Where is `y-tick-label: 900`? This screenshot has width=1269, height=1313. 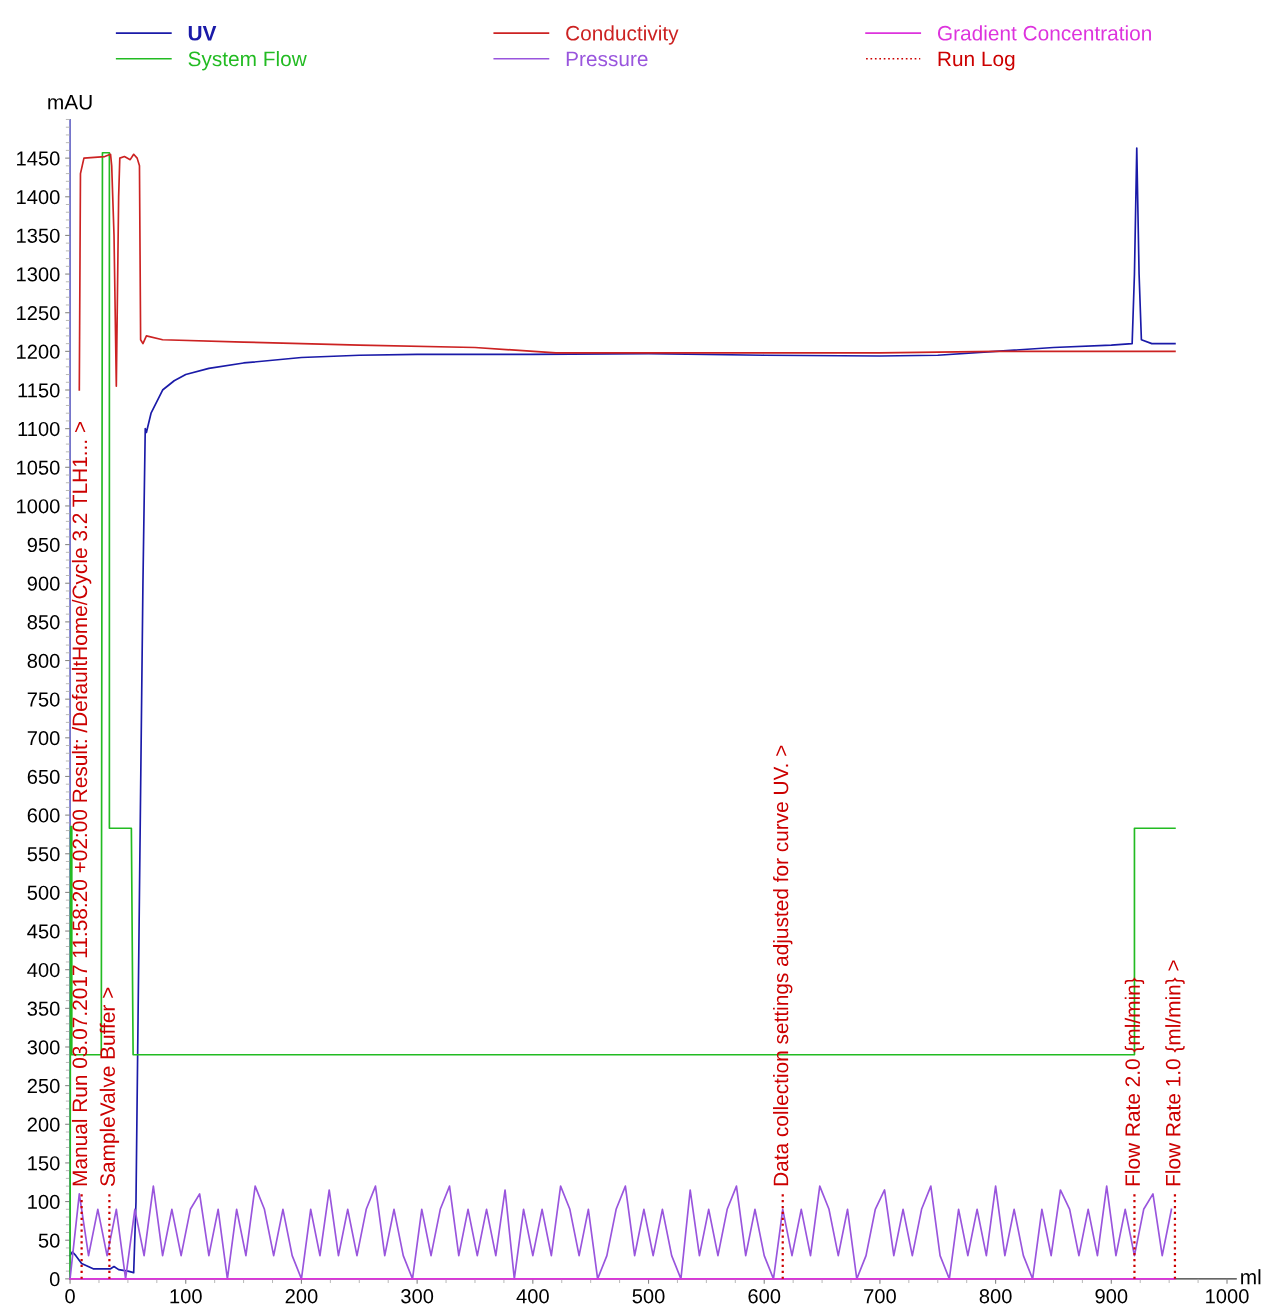
y-tick-label: 900 is located at coordinates (43, 583).